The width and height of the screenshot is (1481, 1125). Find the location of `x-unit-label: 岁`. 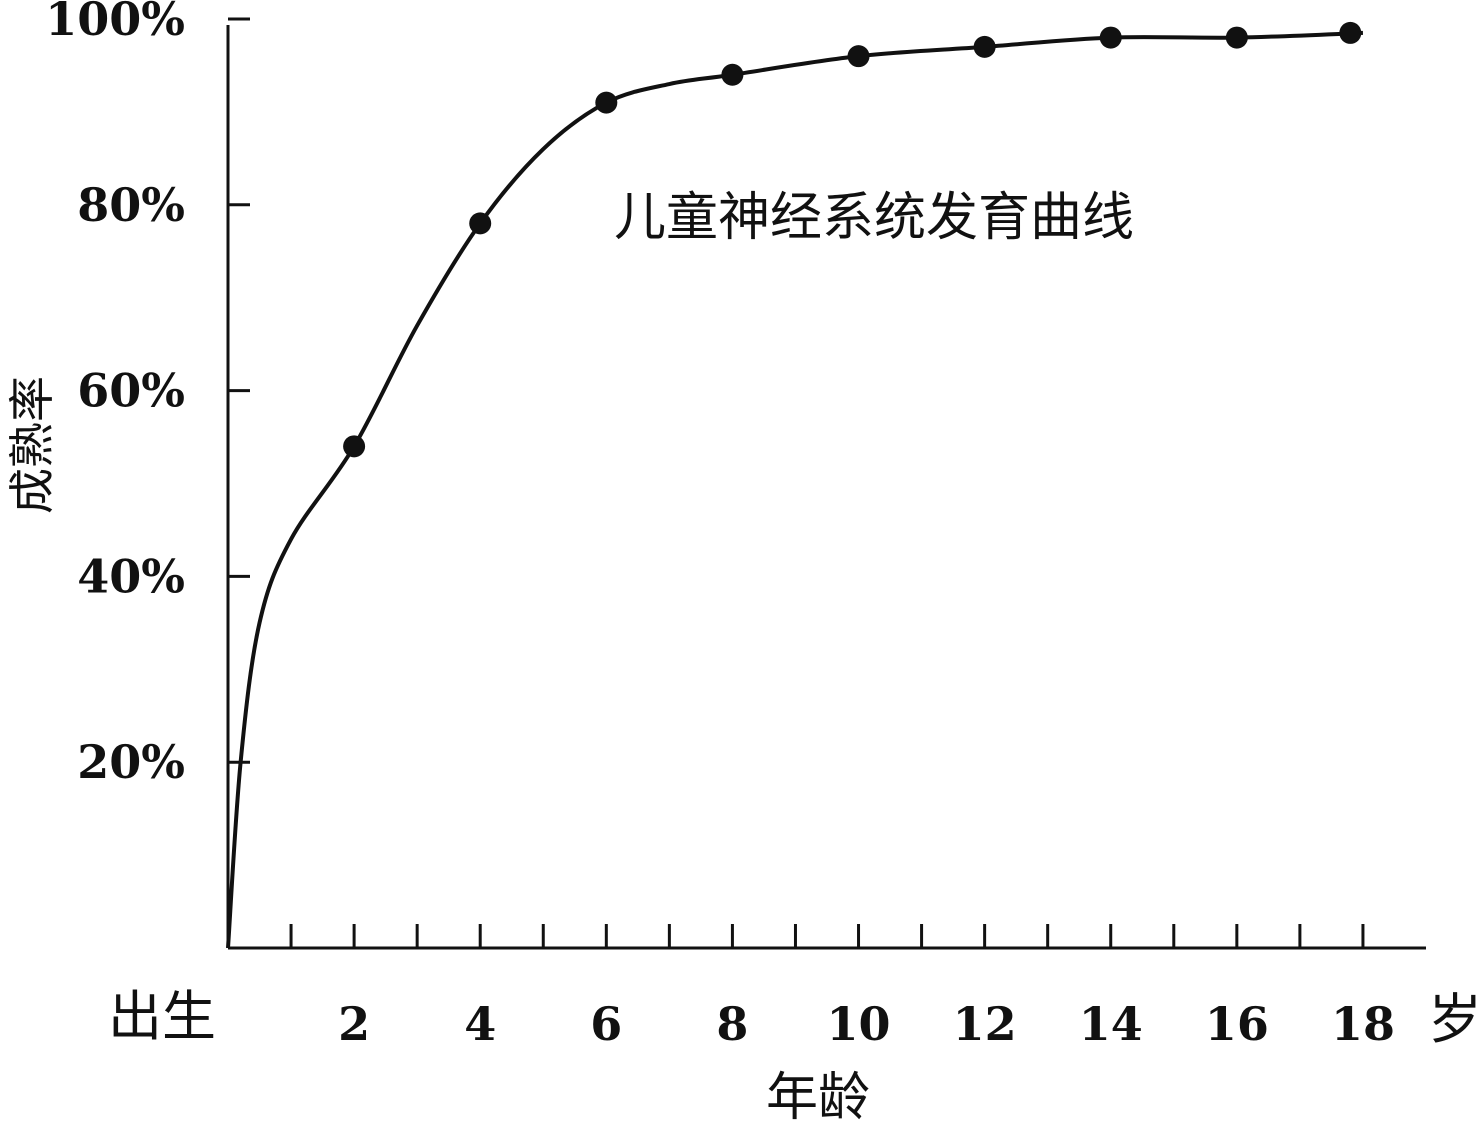

x-unit-label: 岁 is located at coordinates (1454, 1019).